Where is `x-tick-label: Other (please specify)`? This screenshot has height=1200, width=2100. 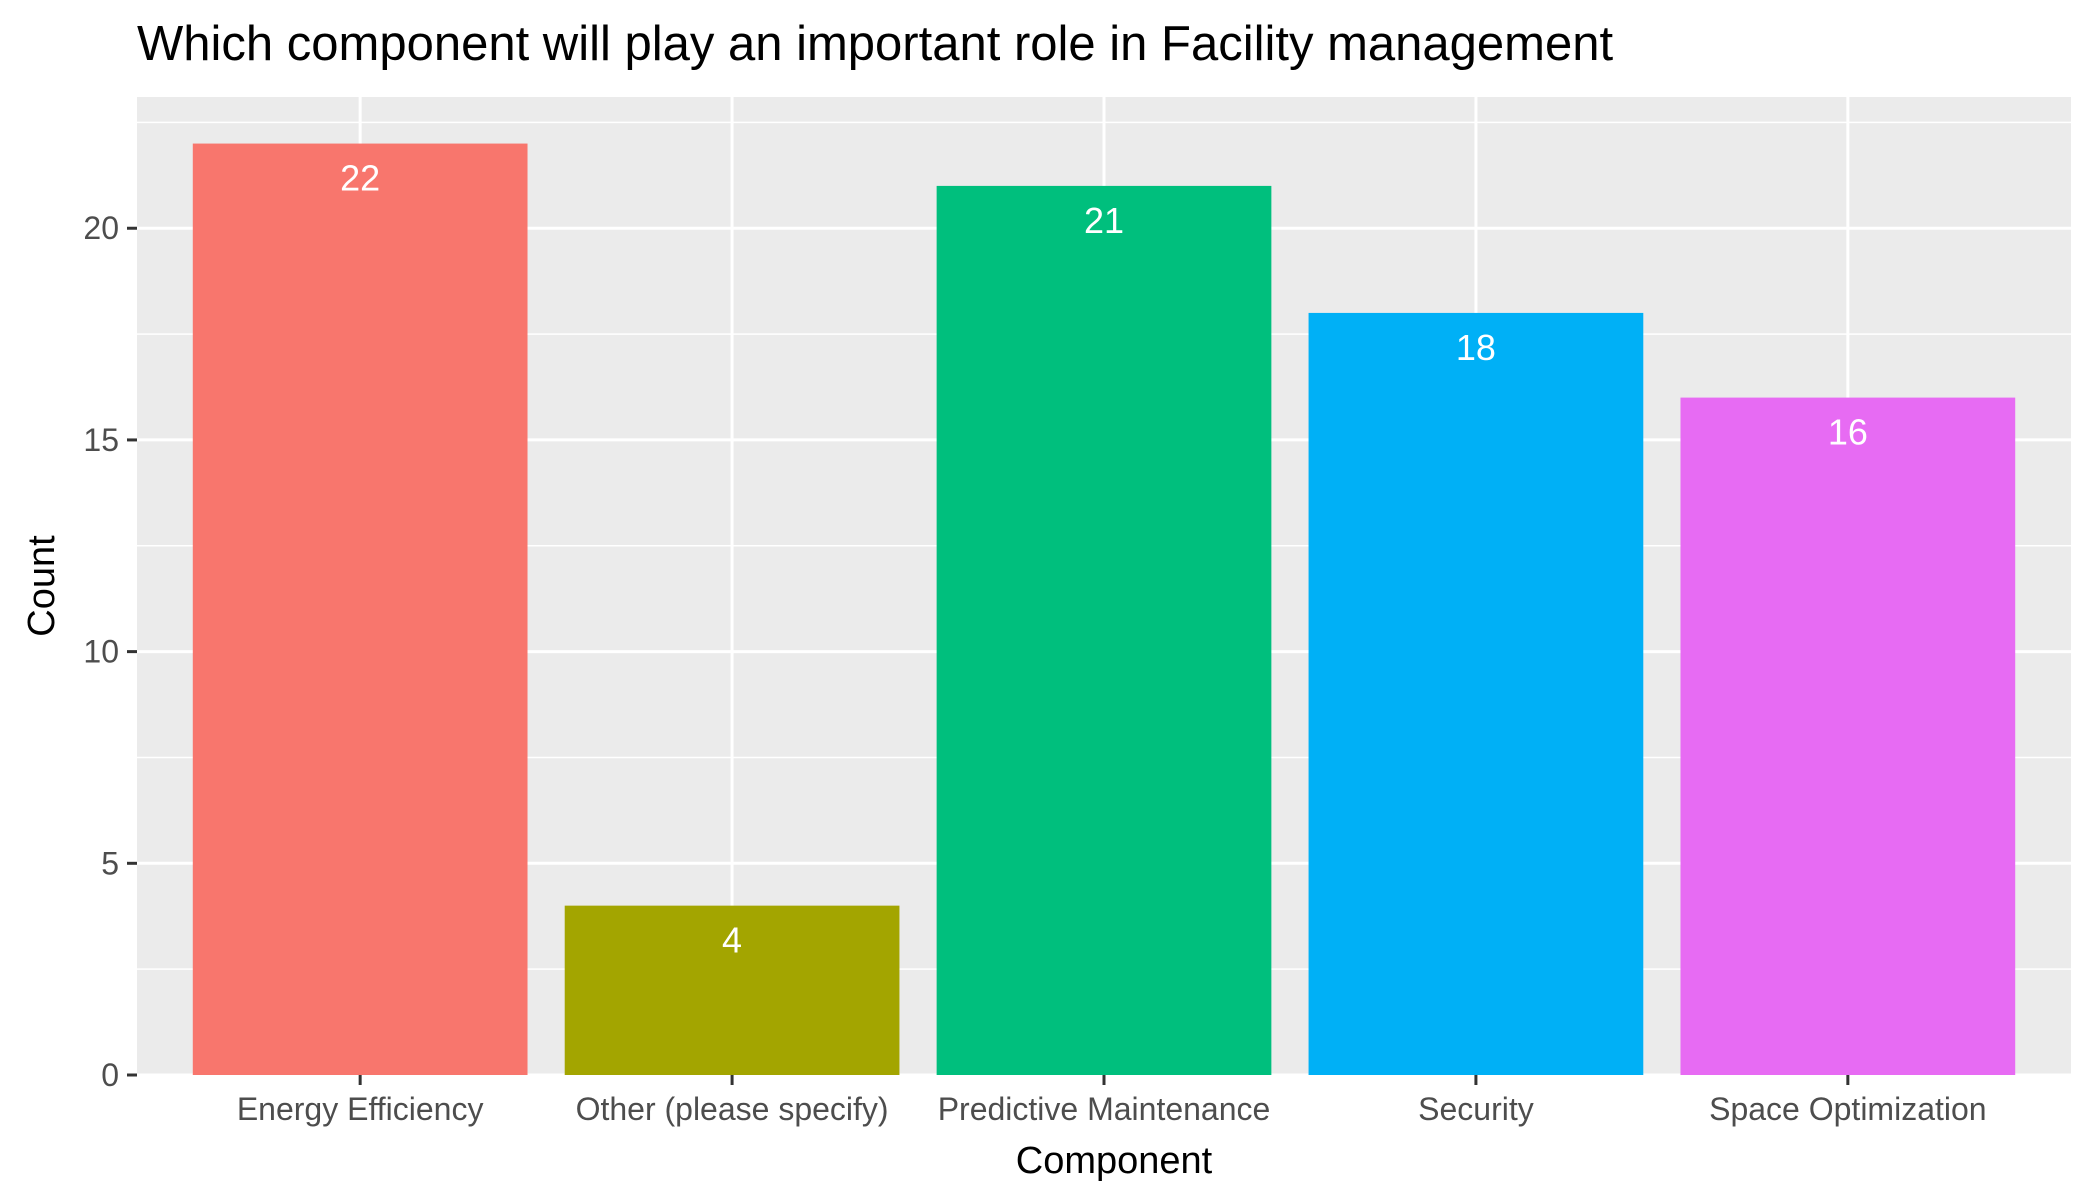
x-tick-label: Other (please specify) is located at coordinates (732, 1109).